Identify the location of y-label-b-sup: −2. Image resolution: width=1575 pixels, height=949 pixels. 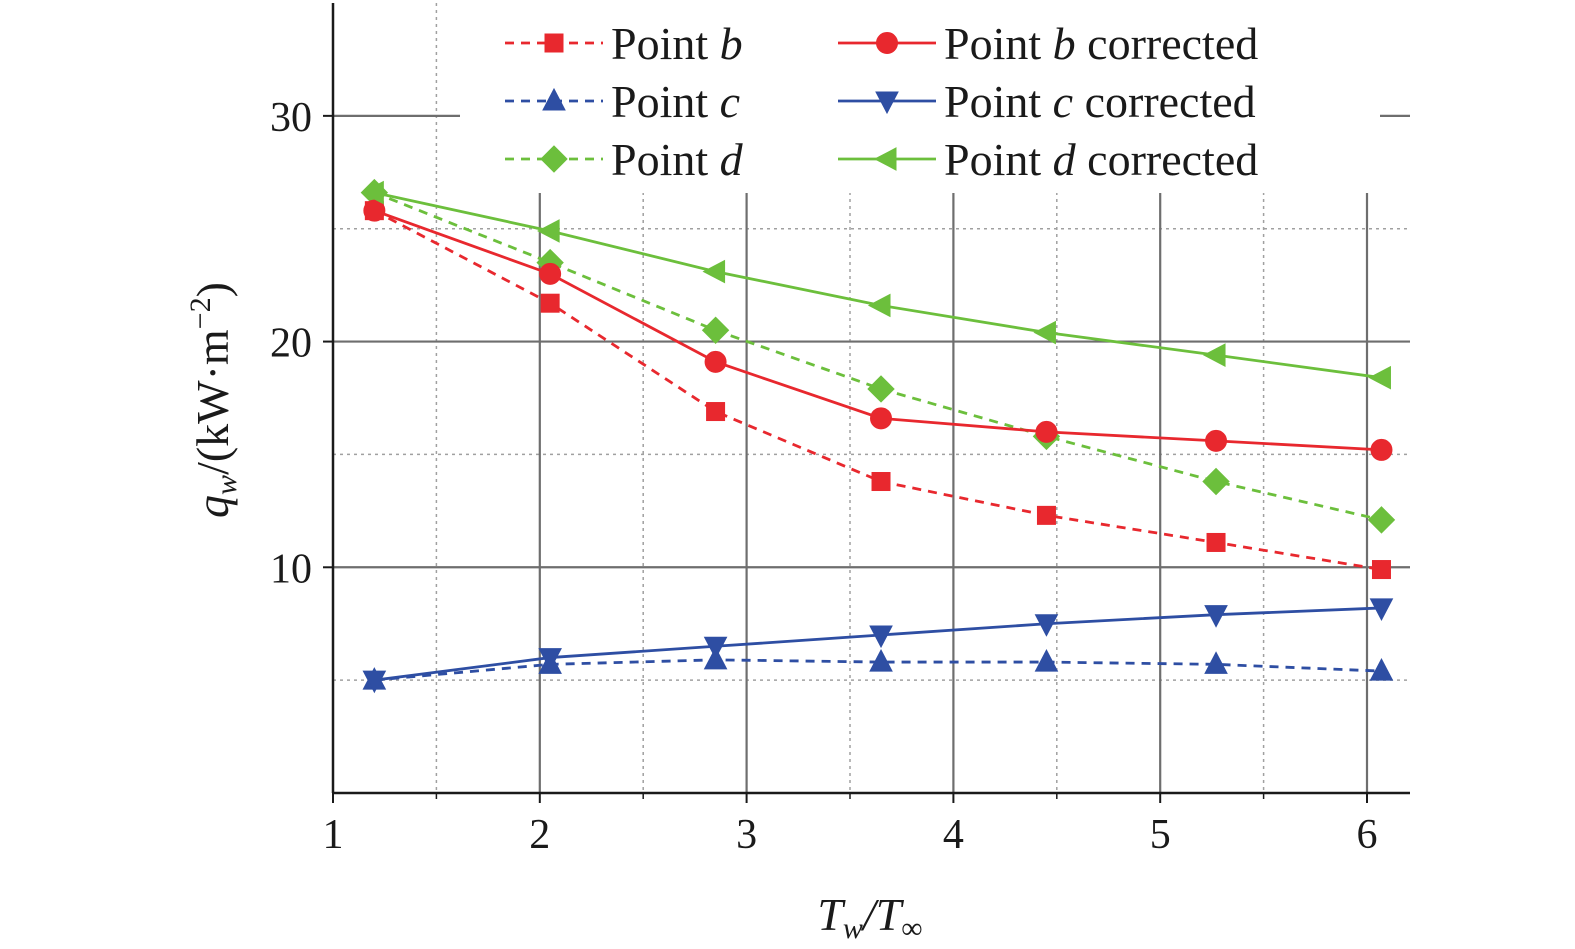
(200, 313).